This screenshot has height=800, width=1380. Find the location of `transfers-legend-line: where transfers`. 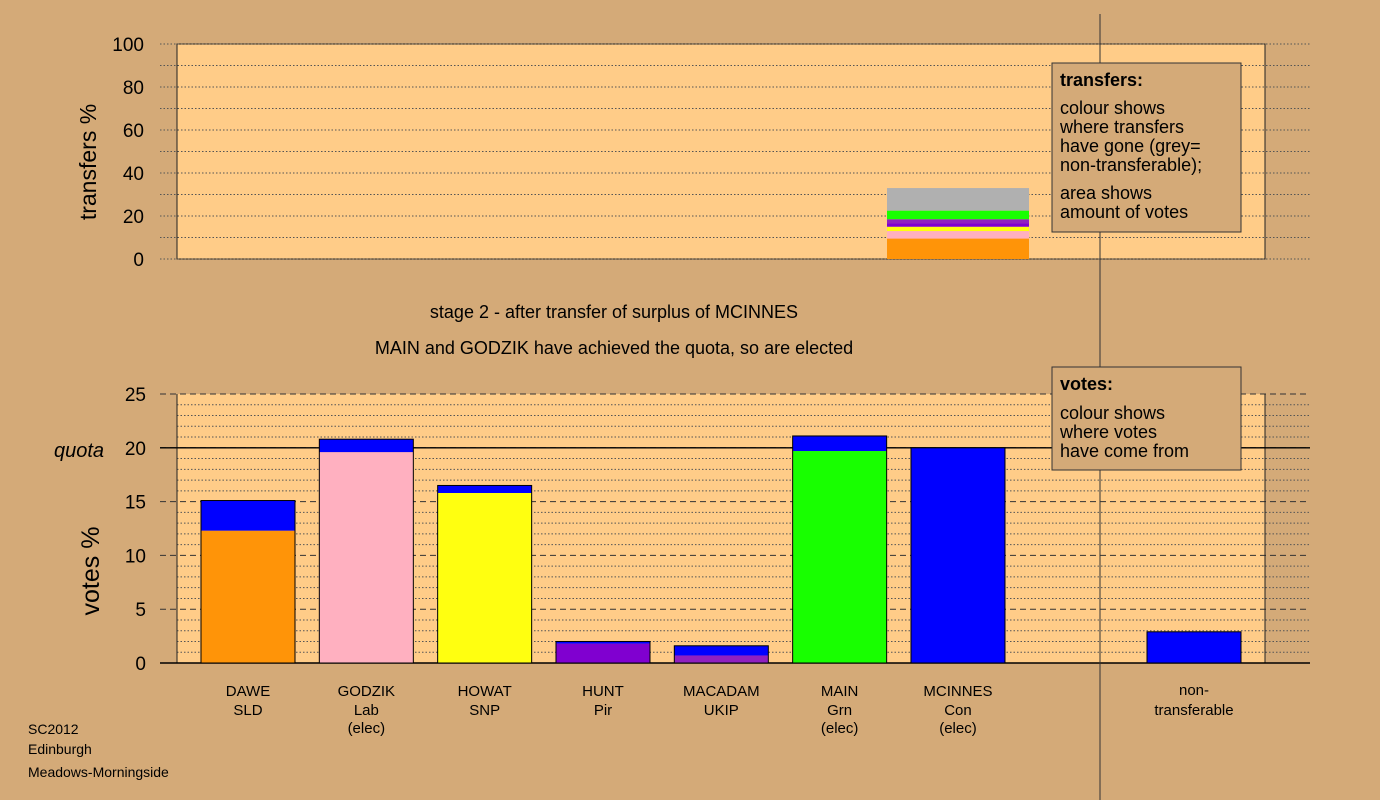

transfers-legend-line: where transfers is located at coordinates (1121, 127).